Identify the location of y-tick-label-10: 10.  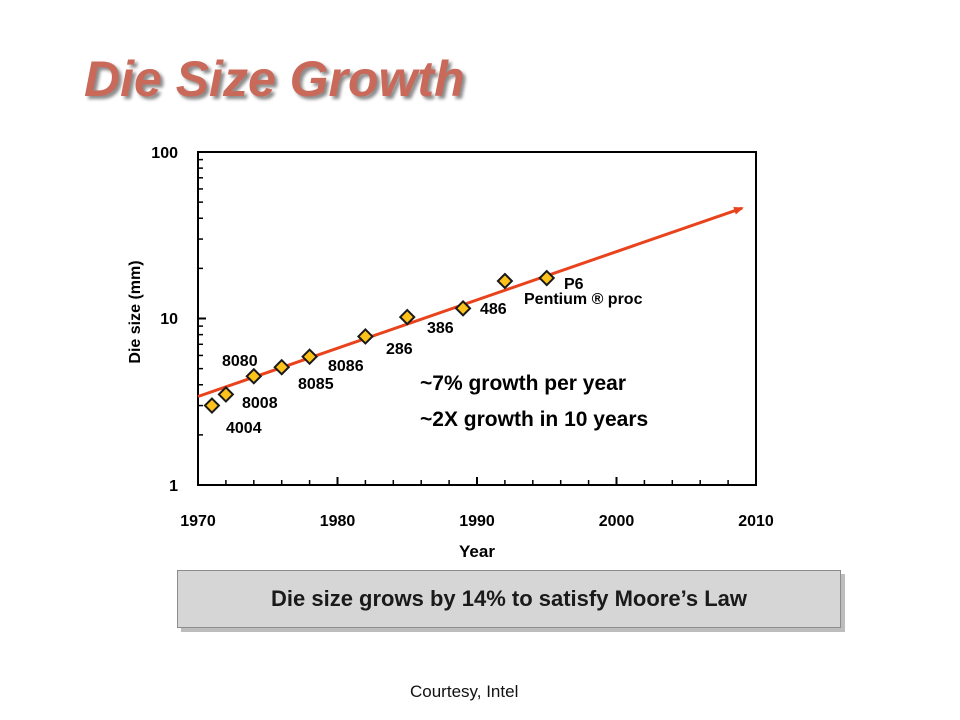
(169, 319).